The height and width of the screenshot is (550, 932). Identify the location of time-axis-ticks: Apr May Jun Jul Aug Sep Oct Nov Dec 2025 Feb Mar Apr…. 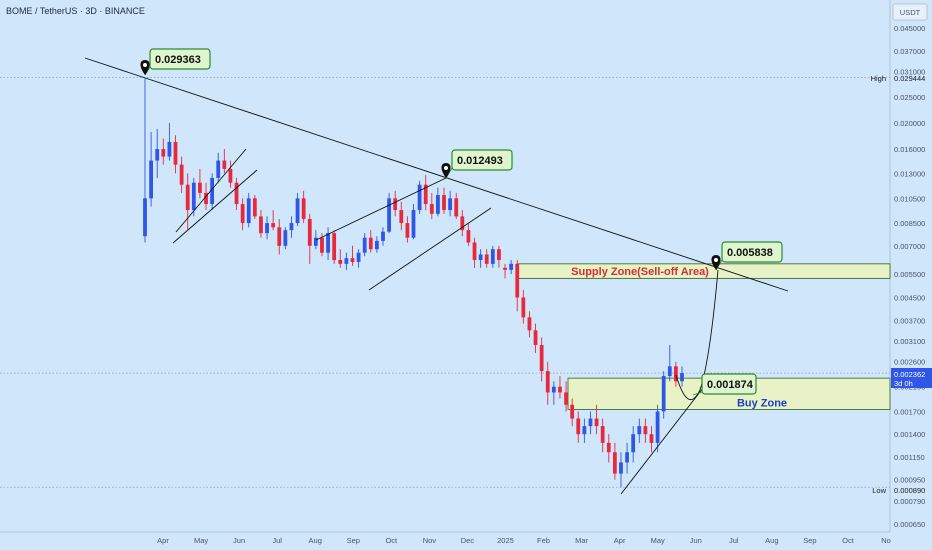
(524, 540).